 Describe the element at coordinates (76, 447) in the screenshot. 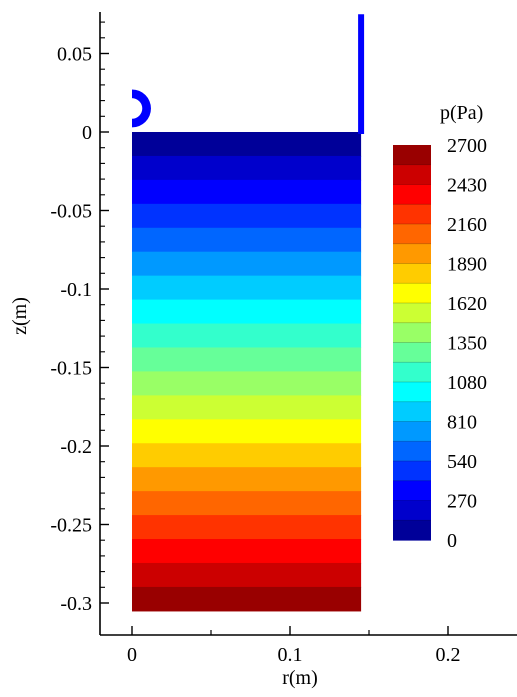

I see `y-tick-label: -0.2` at that location.